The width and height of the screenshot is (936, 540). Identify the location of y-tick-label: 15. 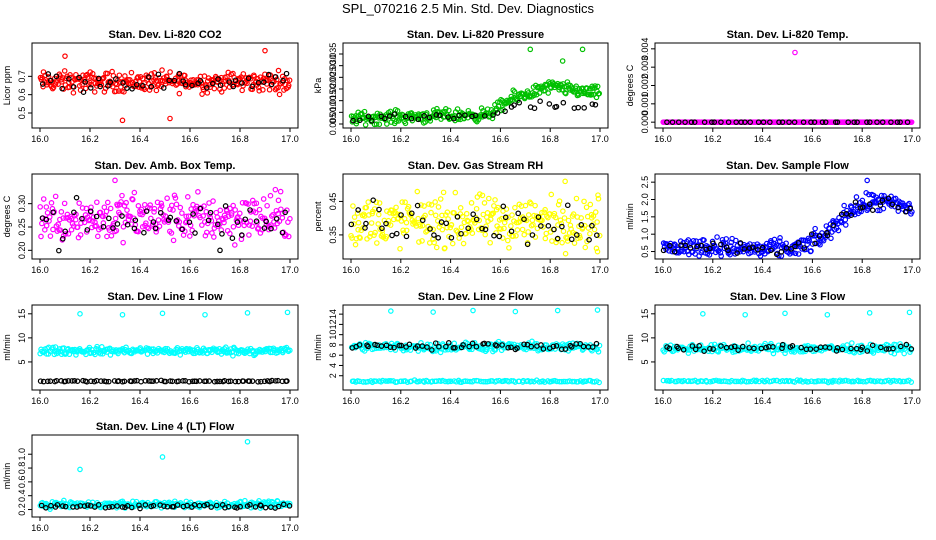
(22, 314).